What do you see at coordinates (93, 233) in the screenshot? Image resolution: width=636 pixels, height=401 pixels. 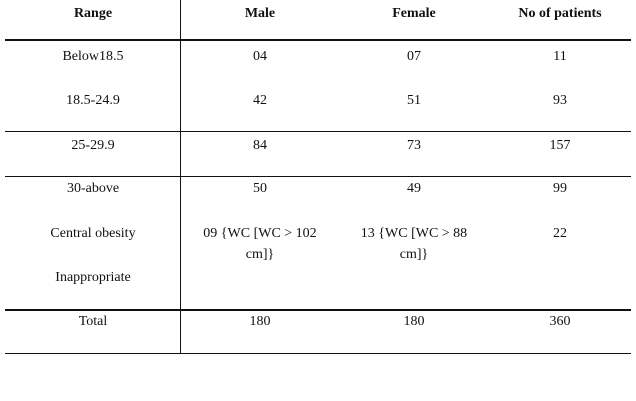 I see `range-cell: Central obesity` at bounding box center [93, 233].